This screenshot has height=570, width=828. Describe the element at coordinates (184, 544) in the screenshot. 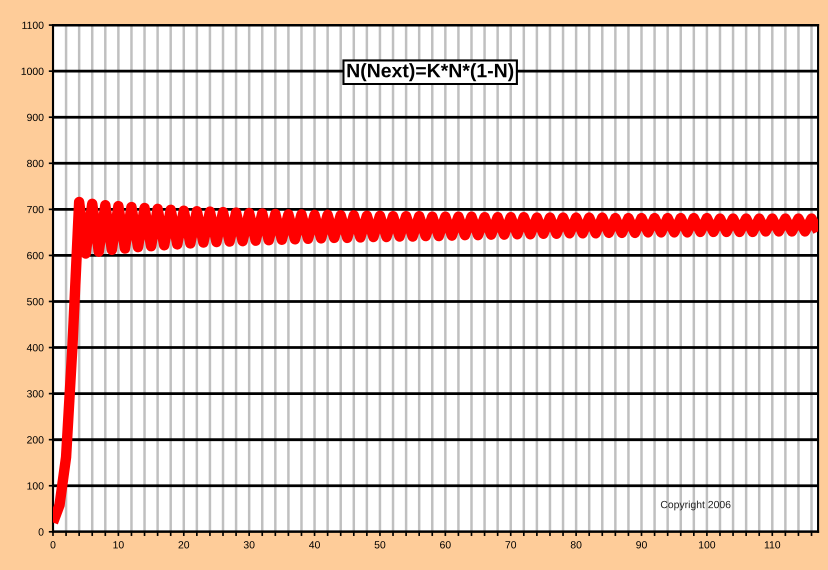

I see `x-tick-label: 20` at that location.